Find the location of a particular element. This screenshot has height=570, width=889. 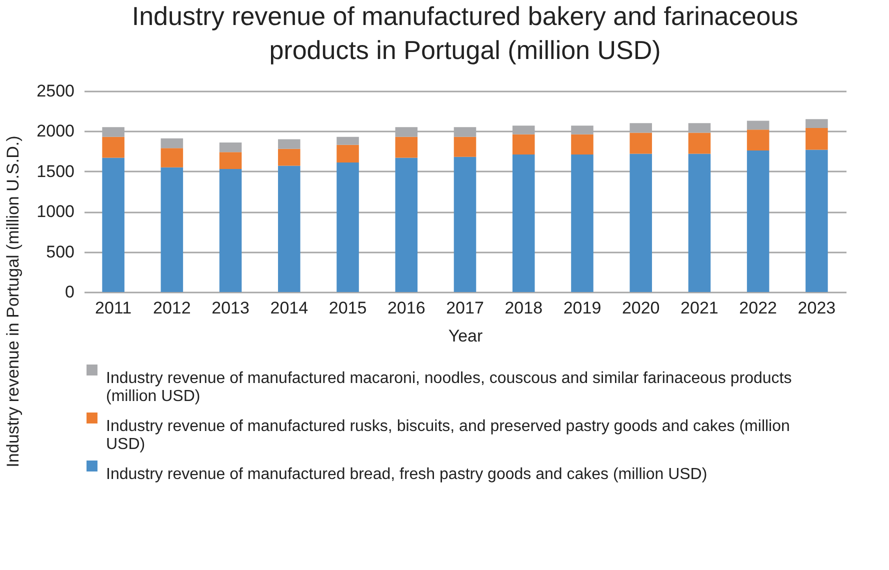

x-tick-label: 2013 is located at coordinates (231, 308).